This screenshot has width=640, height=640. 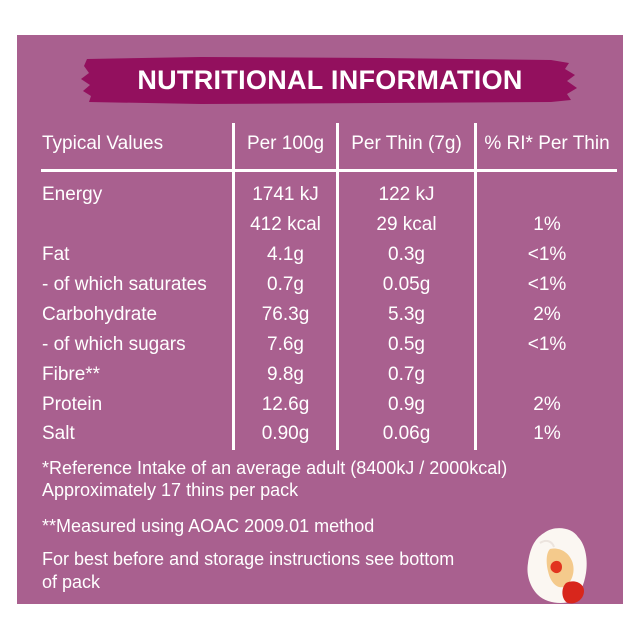 I want to click on storage-note-line2: of pack, so click(x=71, y=582).